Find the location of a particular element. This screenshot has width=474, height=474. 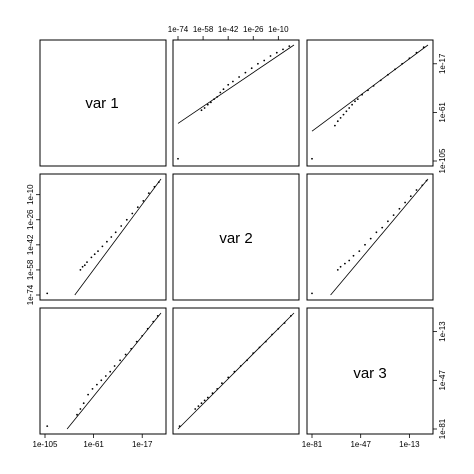

panel-frame-r0-c1 is located at coordinates (236, 103).